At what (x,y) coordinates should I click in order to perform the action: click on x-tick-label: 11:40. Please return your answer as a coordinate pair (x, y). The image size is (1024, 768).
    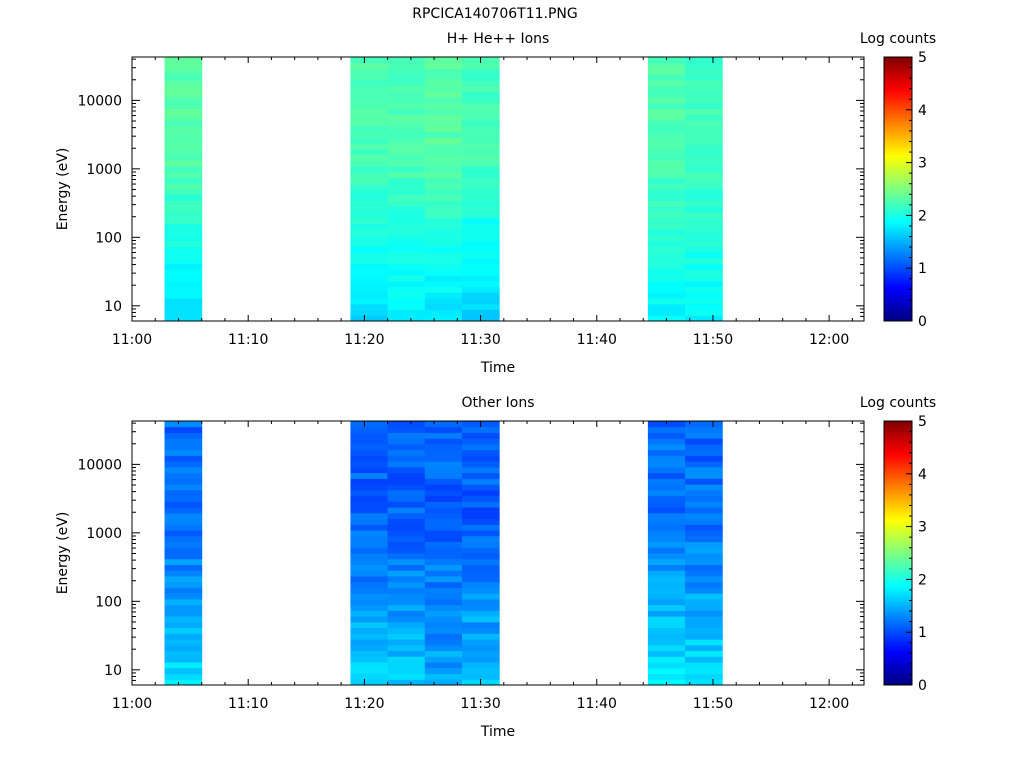
    Looking at the image, I should click on (597, 704).